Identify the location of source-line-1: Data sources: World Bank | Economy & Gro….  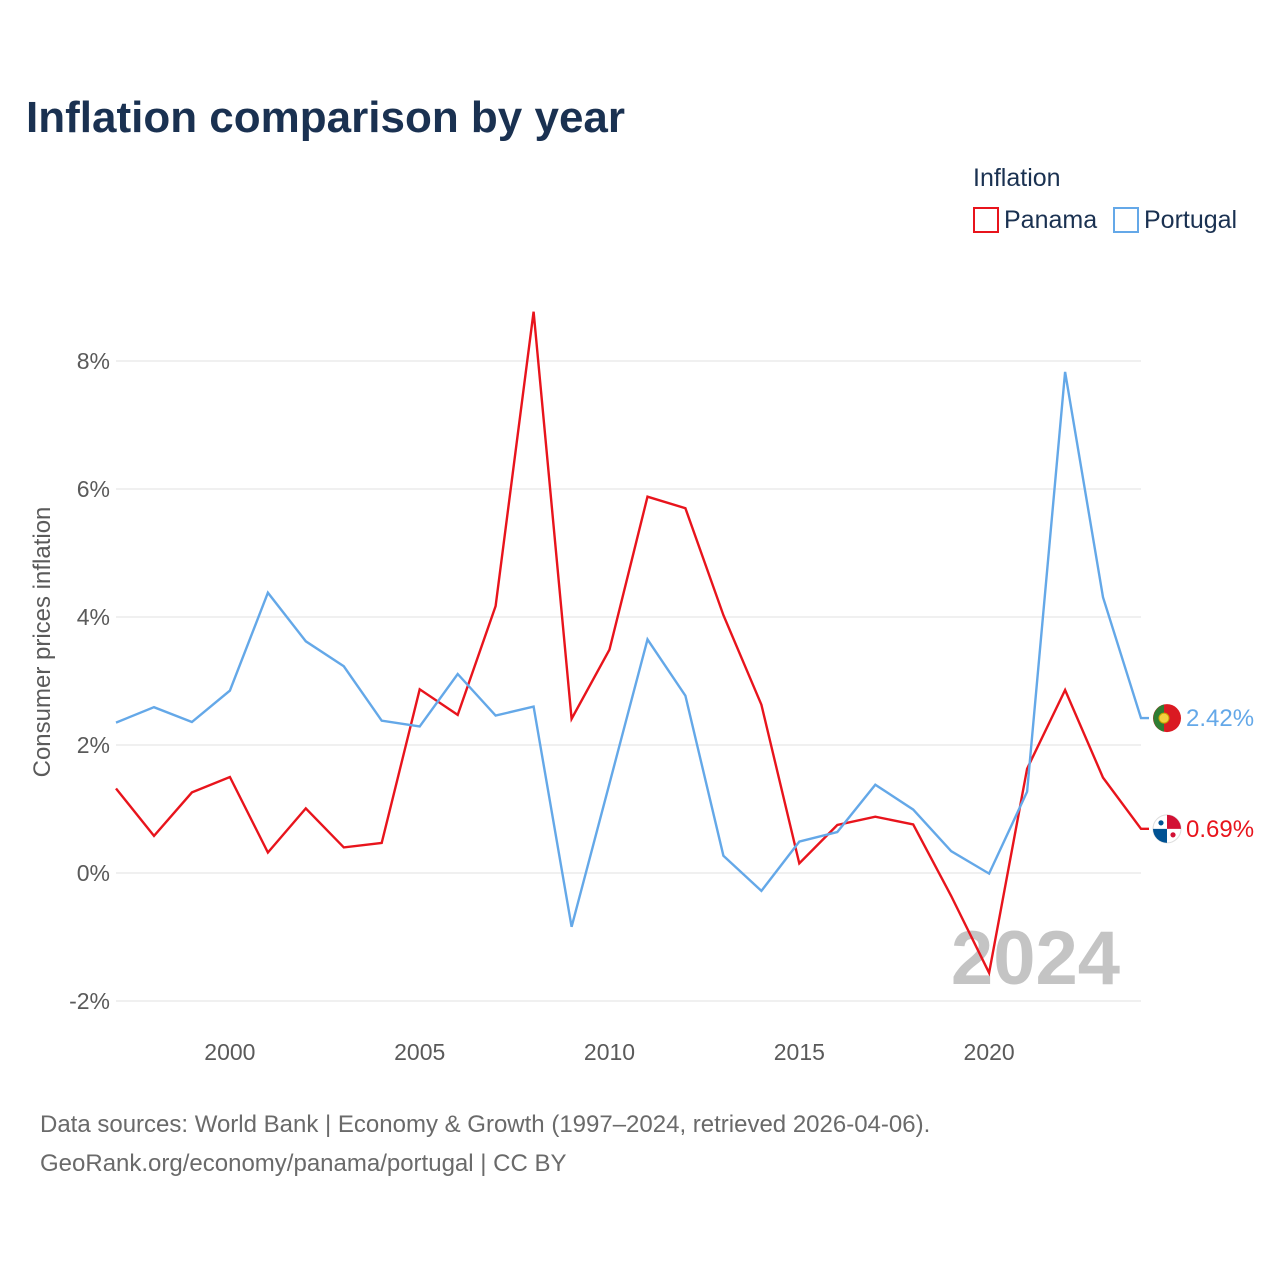
(485, 1124).